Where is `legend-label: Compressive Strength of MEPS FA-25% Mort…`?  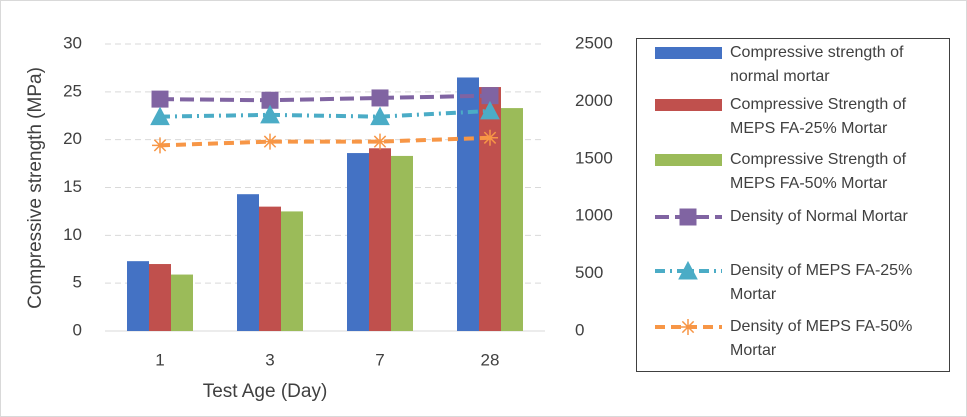
legend-label: Compressive Strength of MEPS FA-25% Mort… is located at coordinates (818, 116).